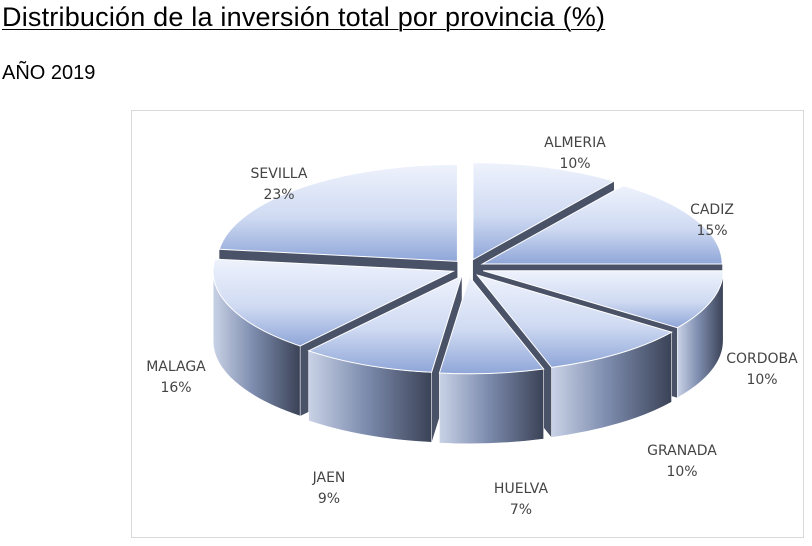 The height and width of the screenshot is (546, 812). I want to click on slice-label-cadiz: CADIZ, so click(712, 210).